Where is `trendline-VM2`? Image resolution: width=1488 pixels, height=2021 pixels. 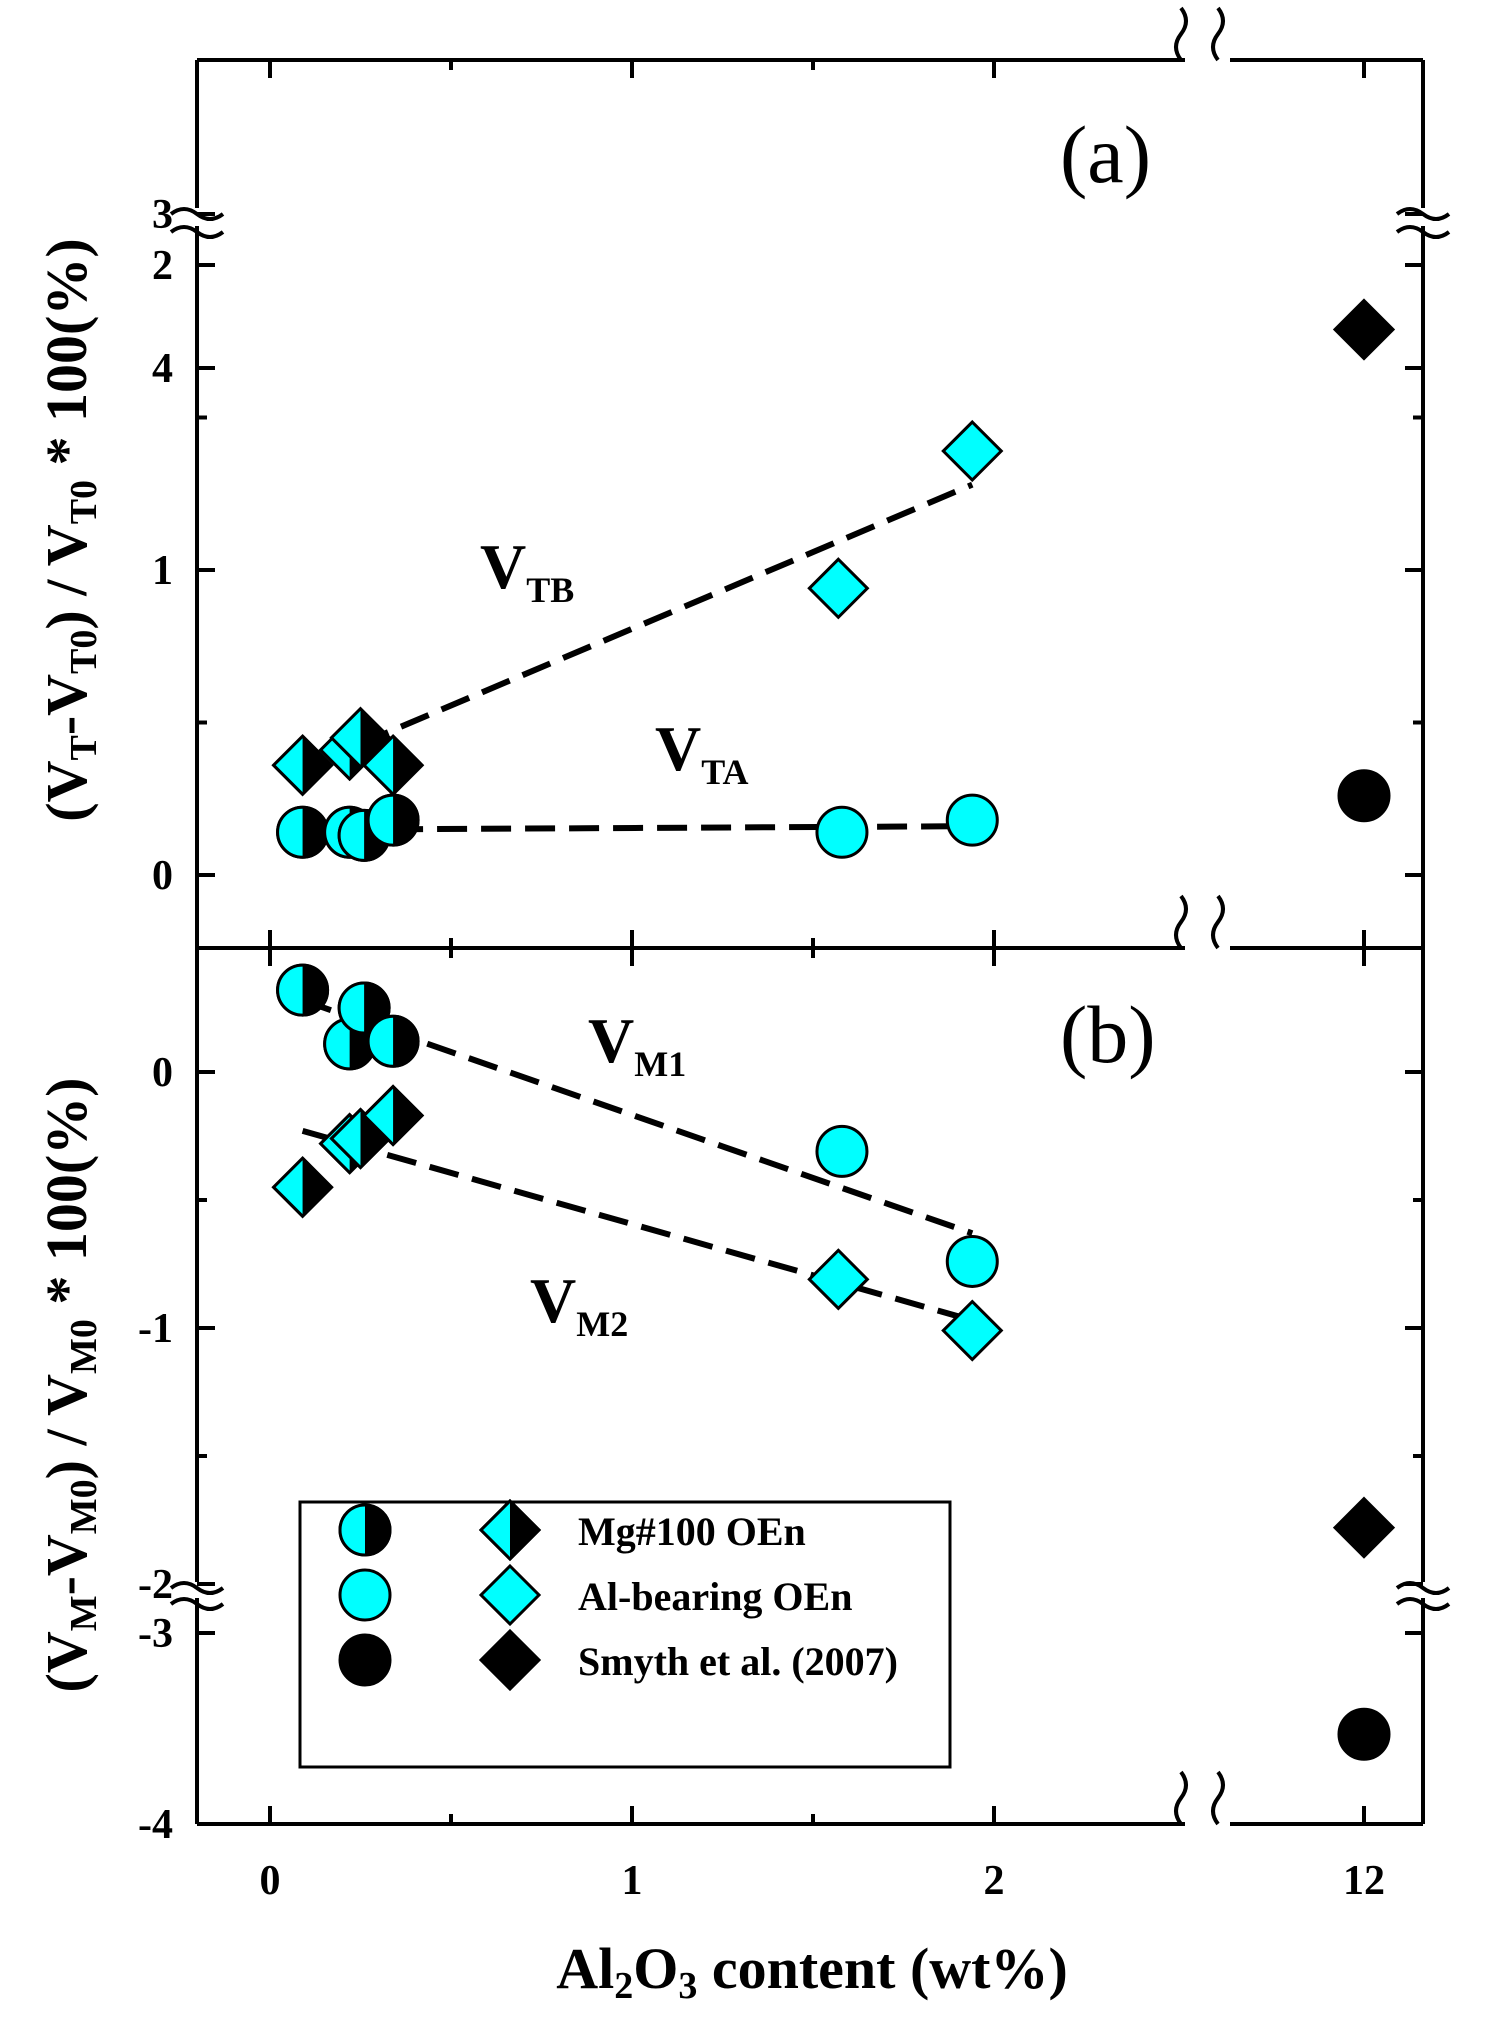
trendline-VM2 is located at coordinates (637, 1225).